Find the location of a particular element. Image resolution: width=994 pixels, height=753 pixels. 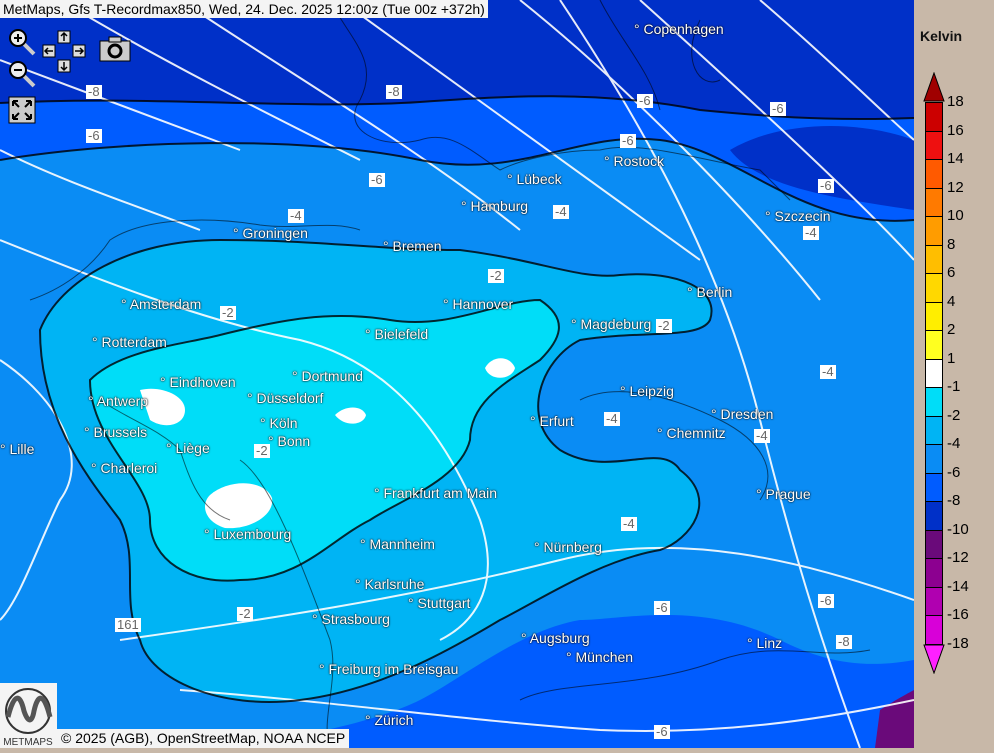

city-label: ° Magdeburg is located at coordinates (611, 324).